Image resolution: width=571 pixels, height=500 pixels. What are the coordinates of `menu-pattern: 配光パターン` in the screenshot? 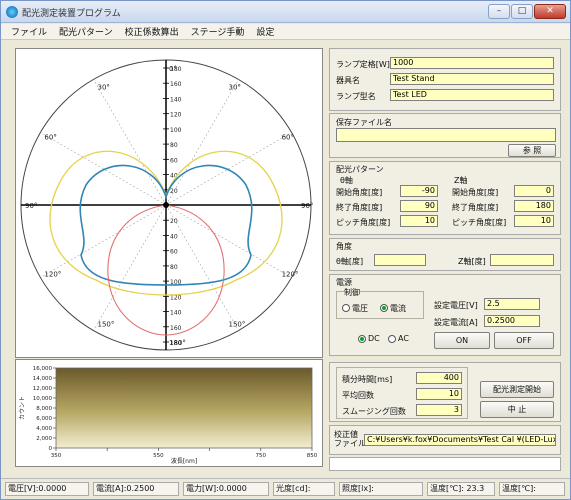 It's located at (86, 33).